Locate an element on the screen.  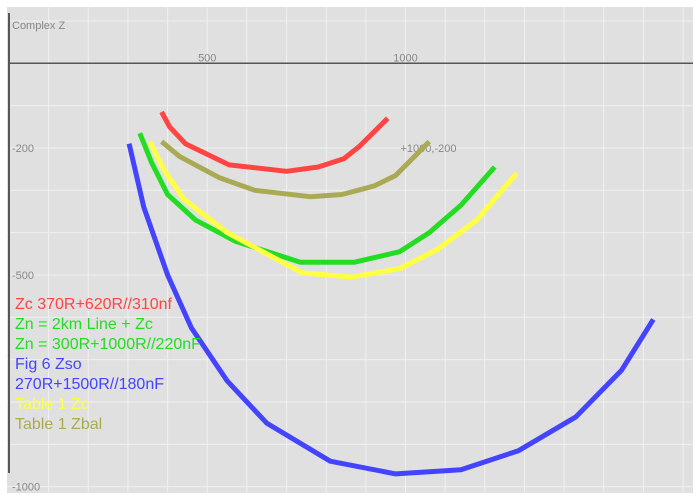
legend-entry: Zn = 2km Line + Zc is located at coordinates (84, 324).